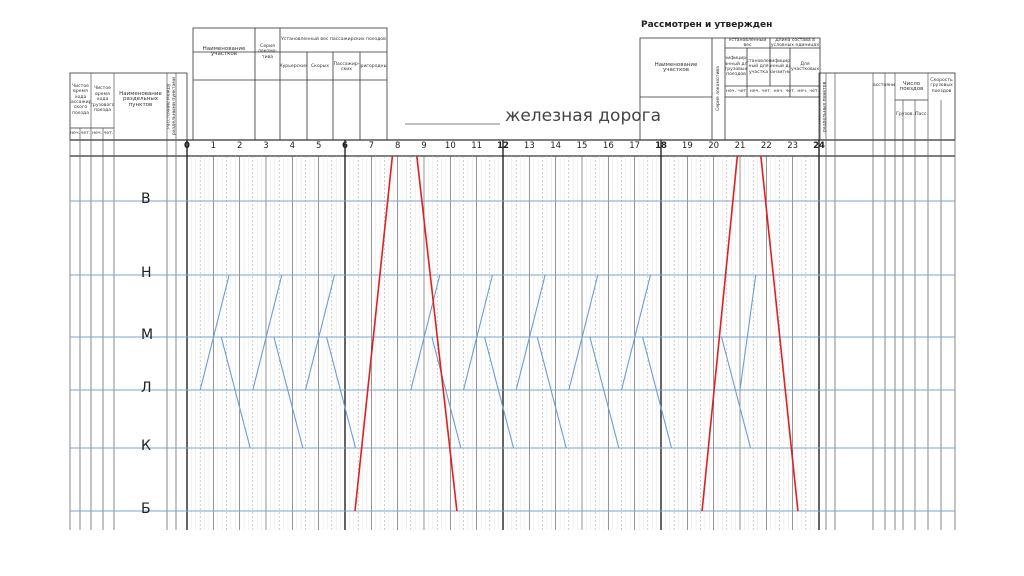 This screenshot has height=576, width=1024. Describe the element at coordinates (477, 146) in the screenshot. I see `hour-label: 11` at that location.